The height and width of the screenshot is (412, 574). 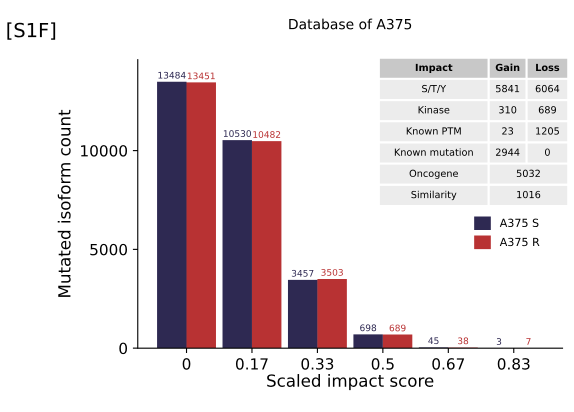 I want to click on x-tick-label: 0.17, so click(x=252, y=364).